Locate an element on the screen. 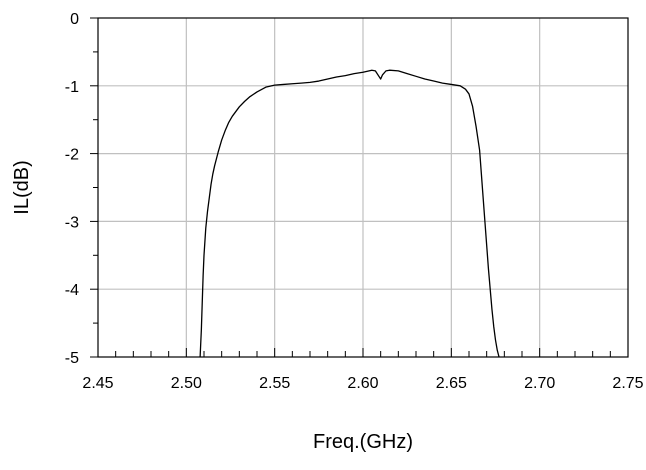 The image size is (646, 470). y-tick-label: -4 is located at coordinates (72, 290).